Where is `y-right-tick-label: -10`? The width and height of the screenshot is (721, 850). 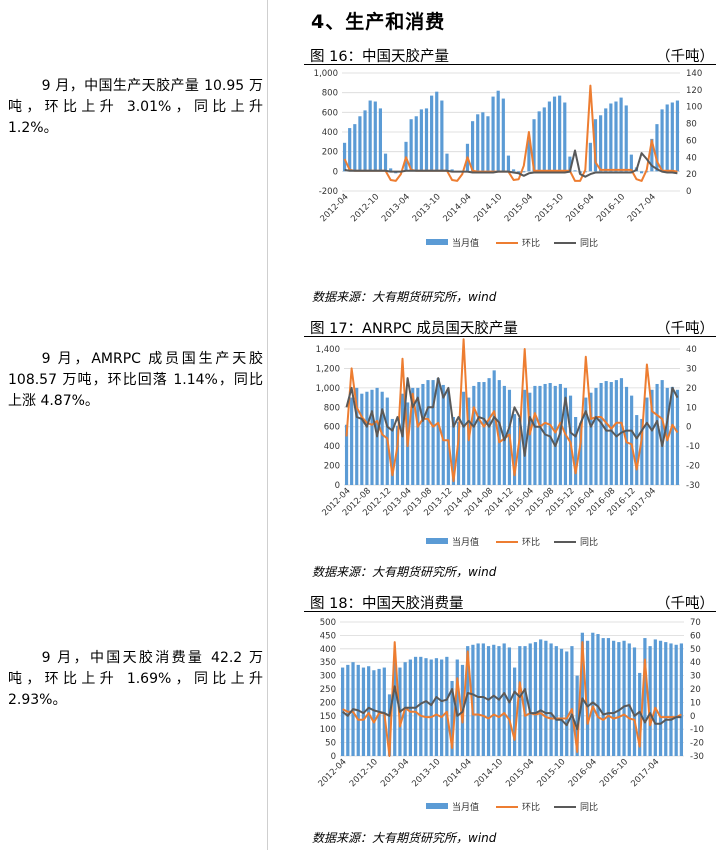
y-right-tick-label: -10 is located at coordinates (693, 447).